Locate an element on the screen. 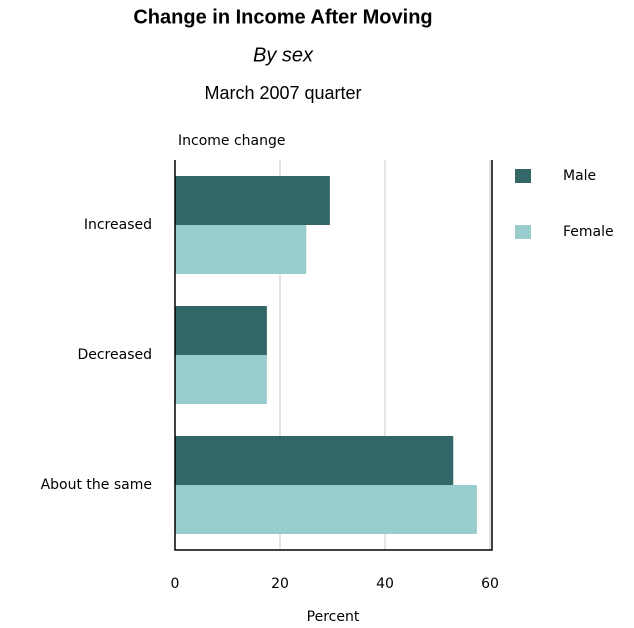  chart-title: Change in Income After Moving is located at coordinates (282, 17).